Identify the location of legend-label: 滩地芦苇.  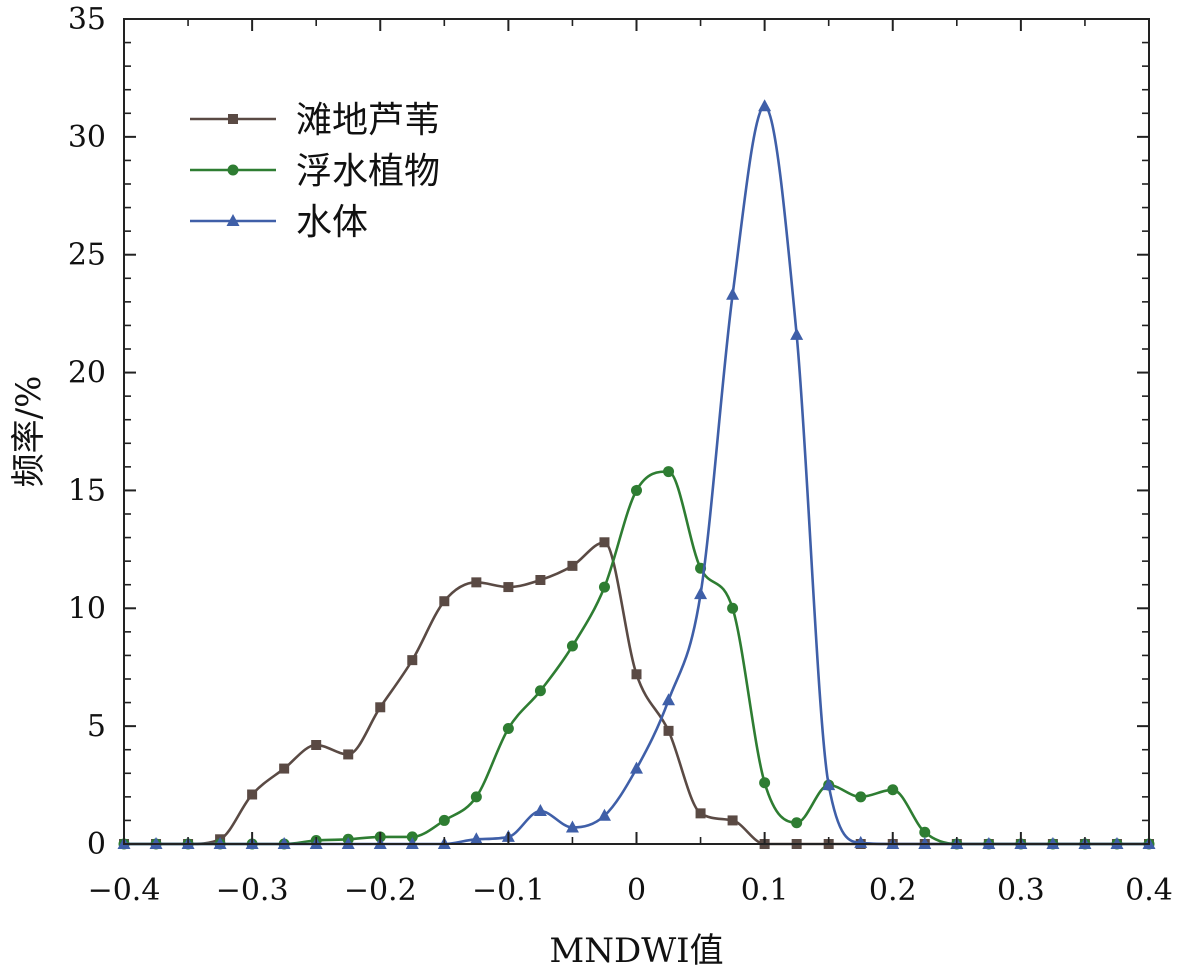
(368, 120).